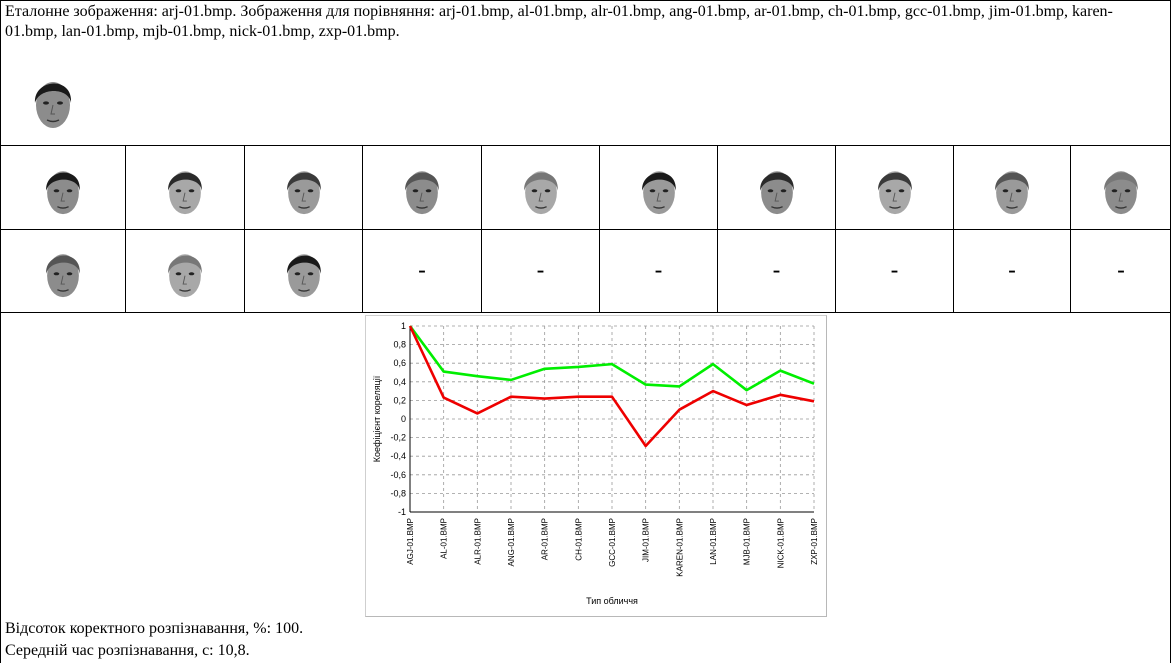 This screenshot has height=663, width=1173. Describe the element at coordinates (713, 541) in the screenshot. I see `x-tick-label: LAN-01.BMP` at that location.